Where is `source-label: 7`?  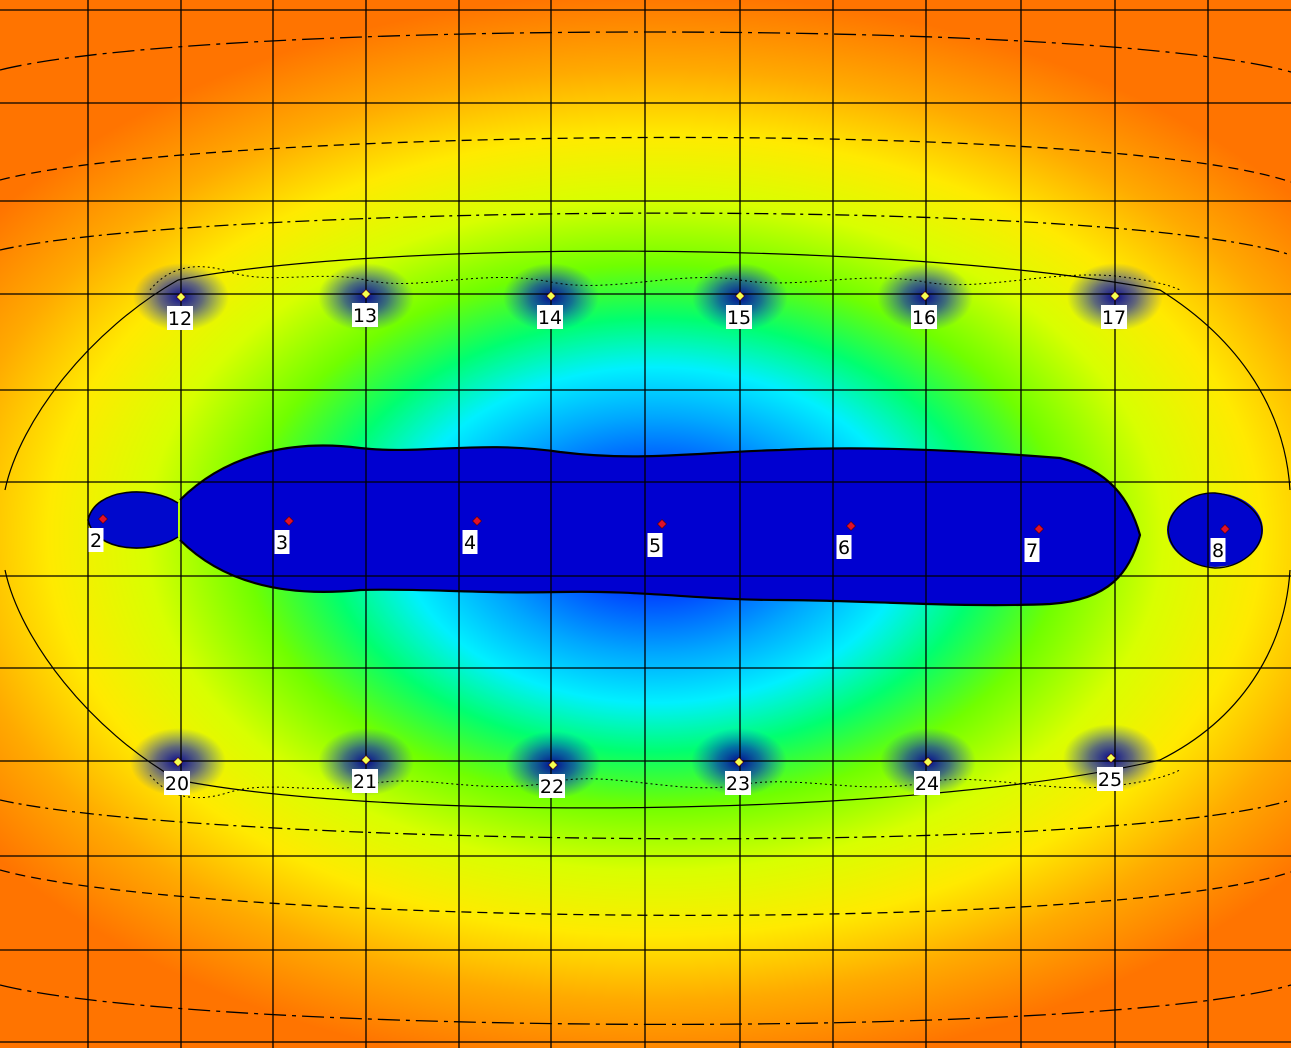 source-label: 7 is located at coordinates (1032, 550).